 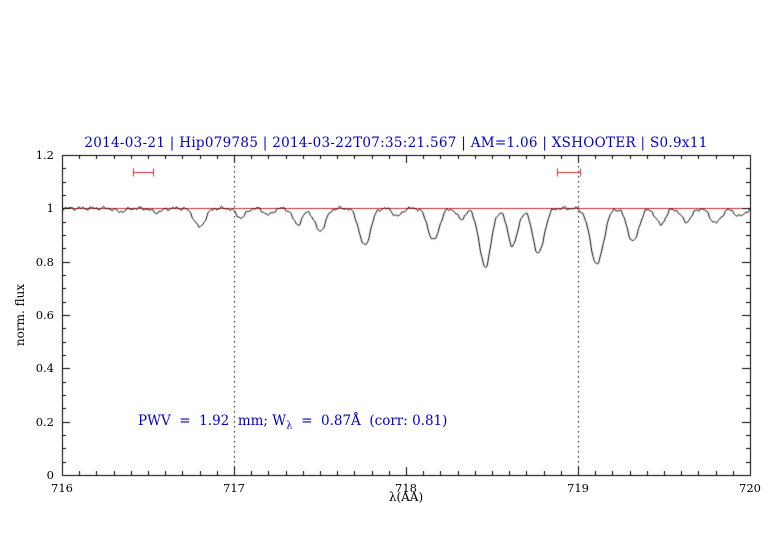 What do you see at coordinates (289, 426) in the screenshot?
I see `pwv-annotation-lambda-subscript: λ` at bounding box center [289, 426].